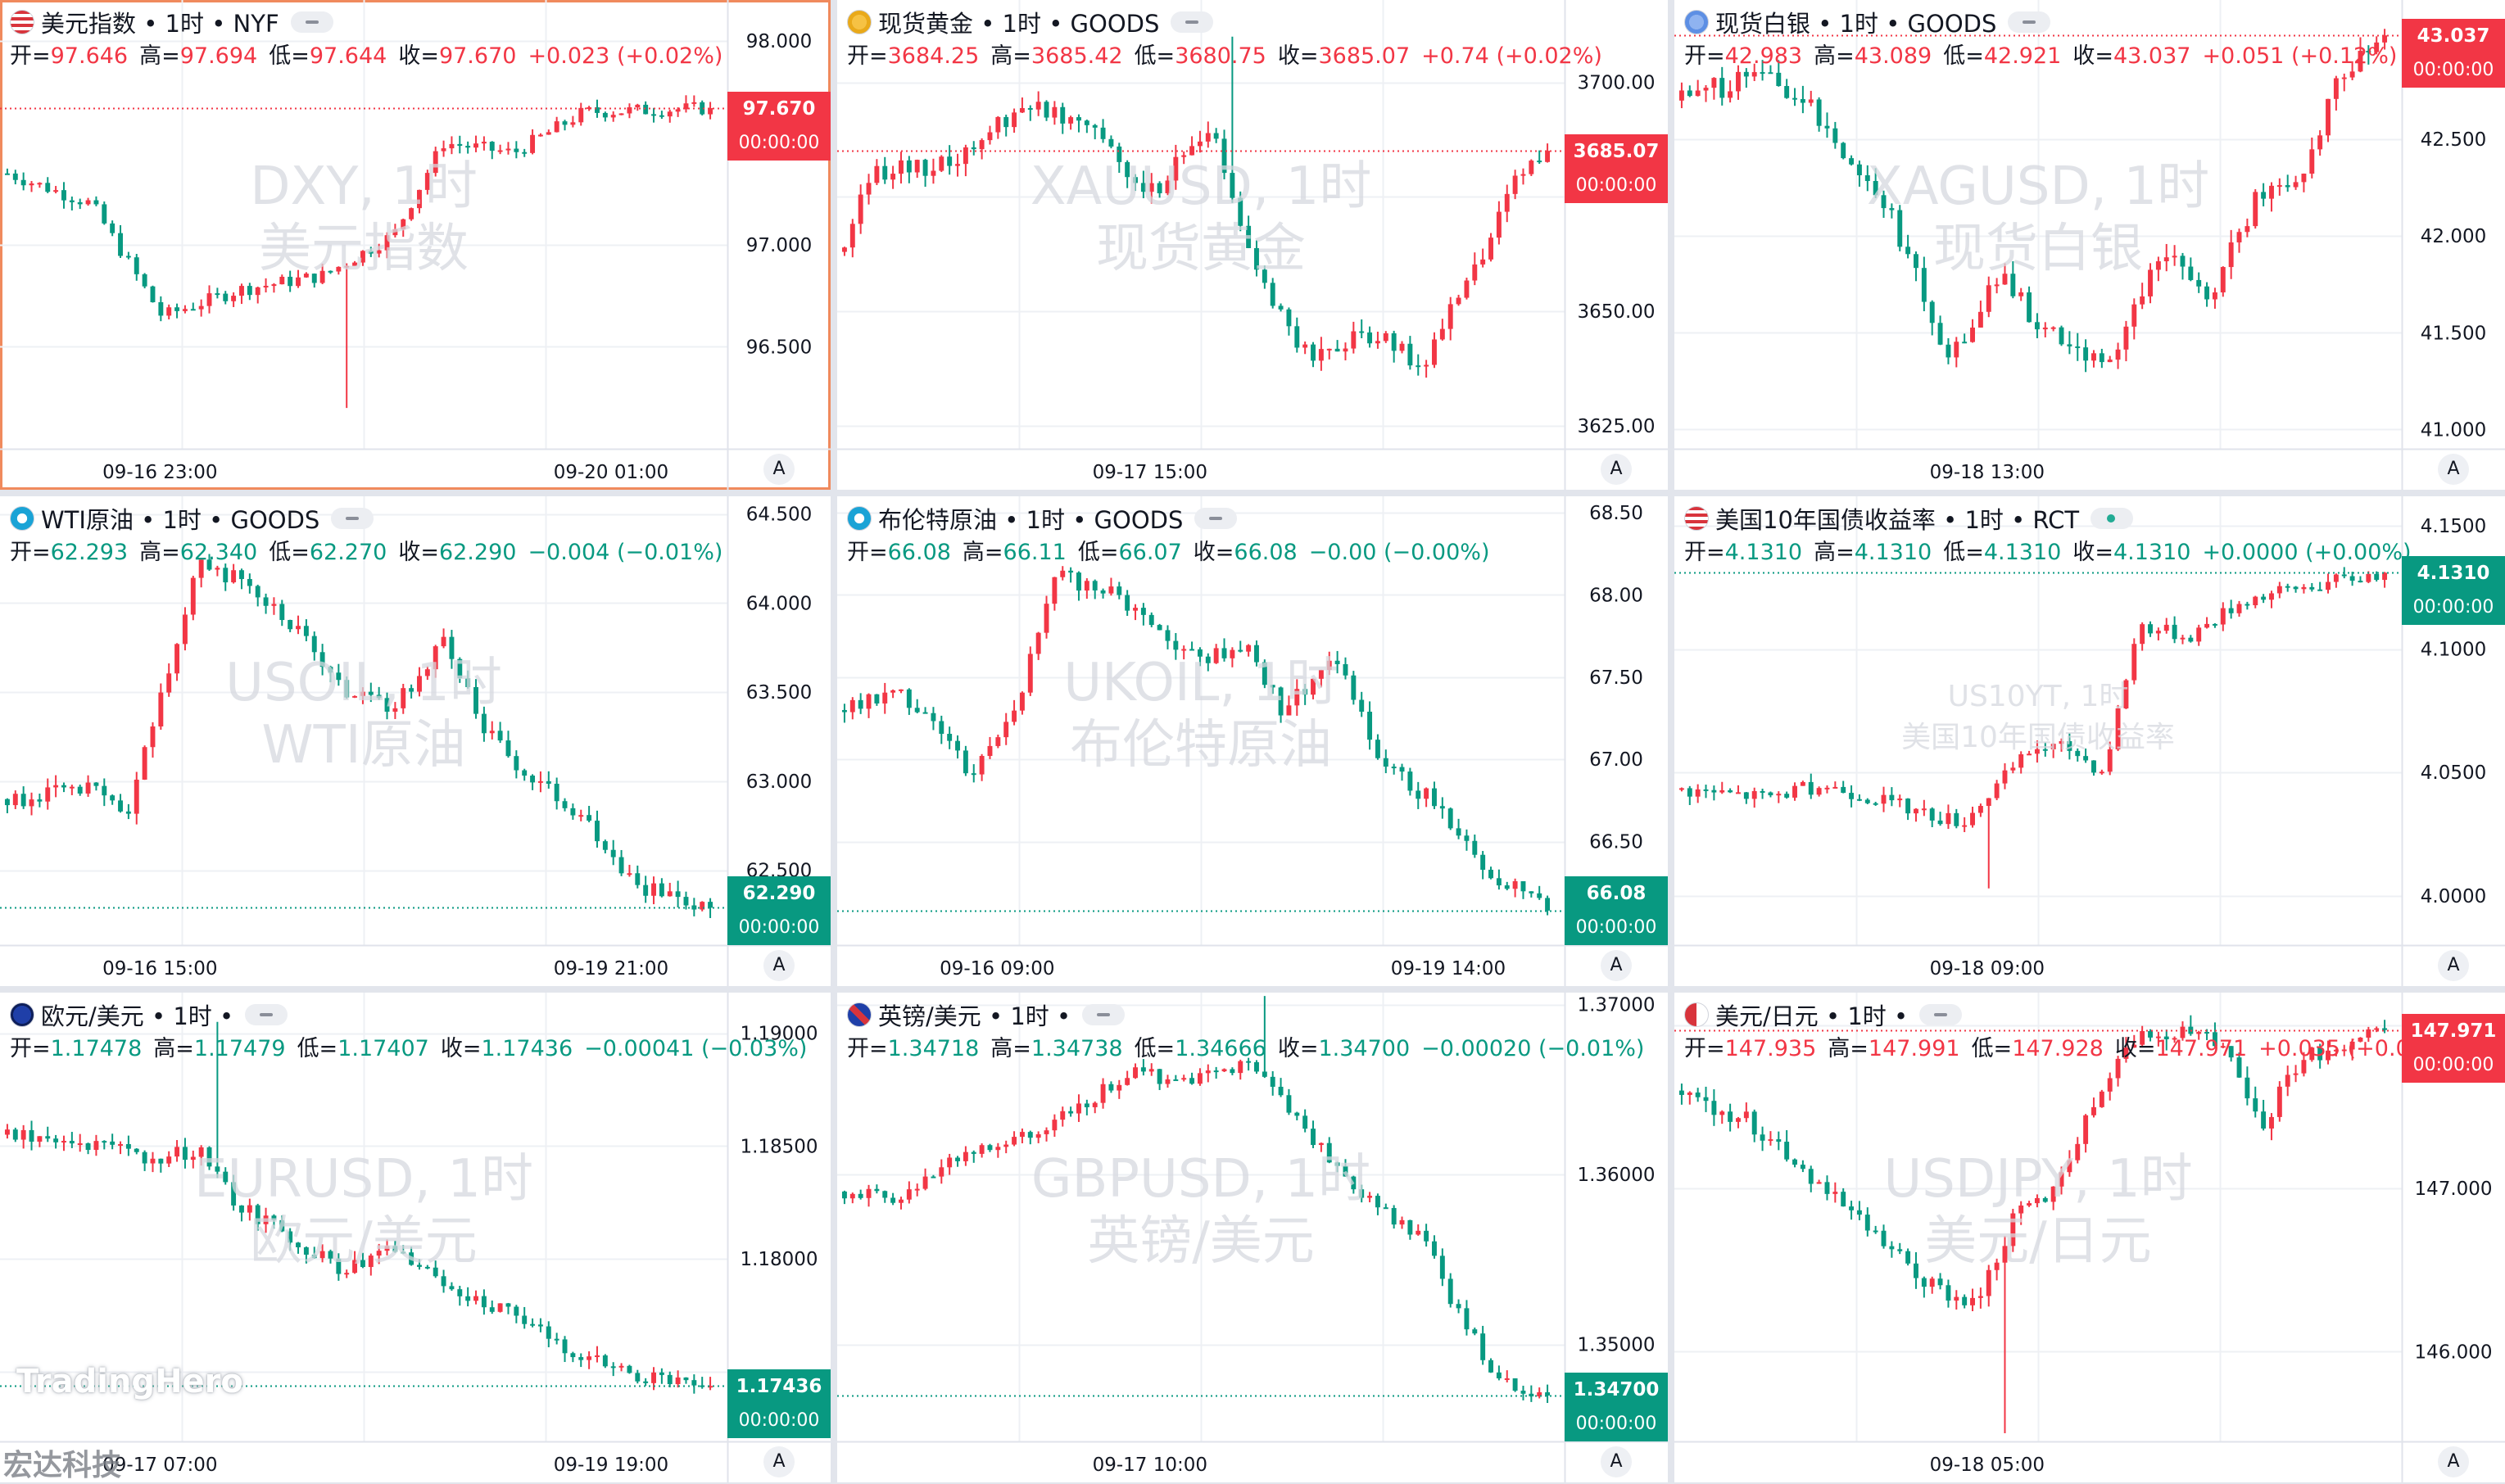 The height and width of the screenshot is (1484, 2505). What do you see at coordinates (1697, 22) in the screenshot?
I see `silver-coin-icon` at bounding box center [1697, 22].